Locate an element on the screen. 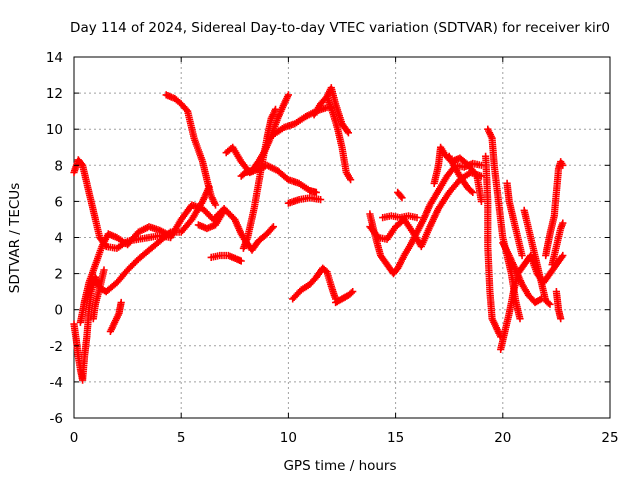 This screenshot has width=640, height=480. y-tick-label: 10 is located at coordinates (54, 130).